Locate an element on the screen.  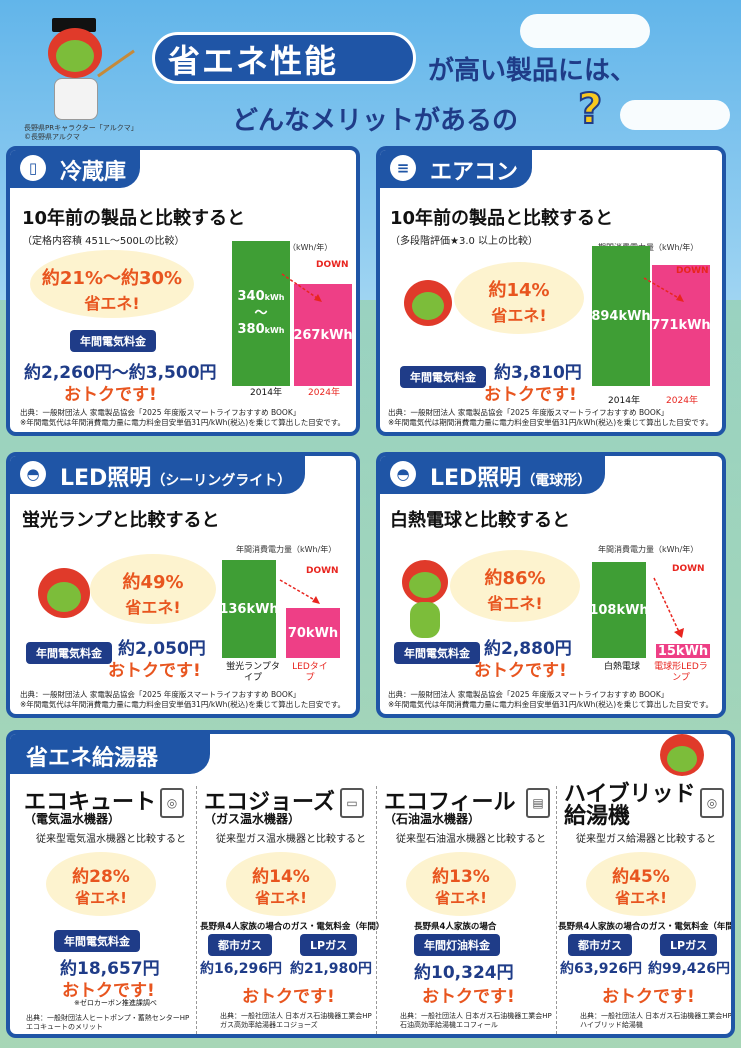
bar-2014: 340kWh 〜 380kWh is located at coordinates (261, 313).